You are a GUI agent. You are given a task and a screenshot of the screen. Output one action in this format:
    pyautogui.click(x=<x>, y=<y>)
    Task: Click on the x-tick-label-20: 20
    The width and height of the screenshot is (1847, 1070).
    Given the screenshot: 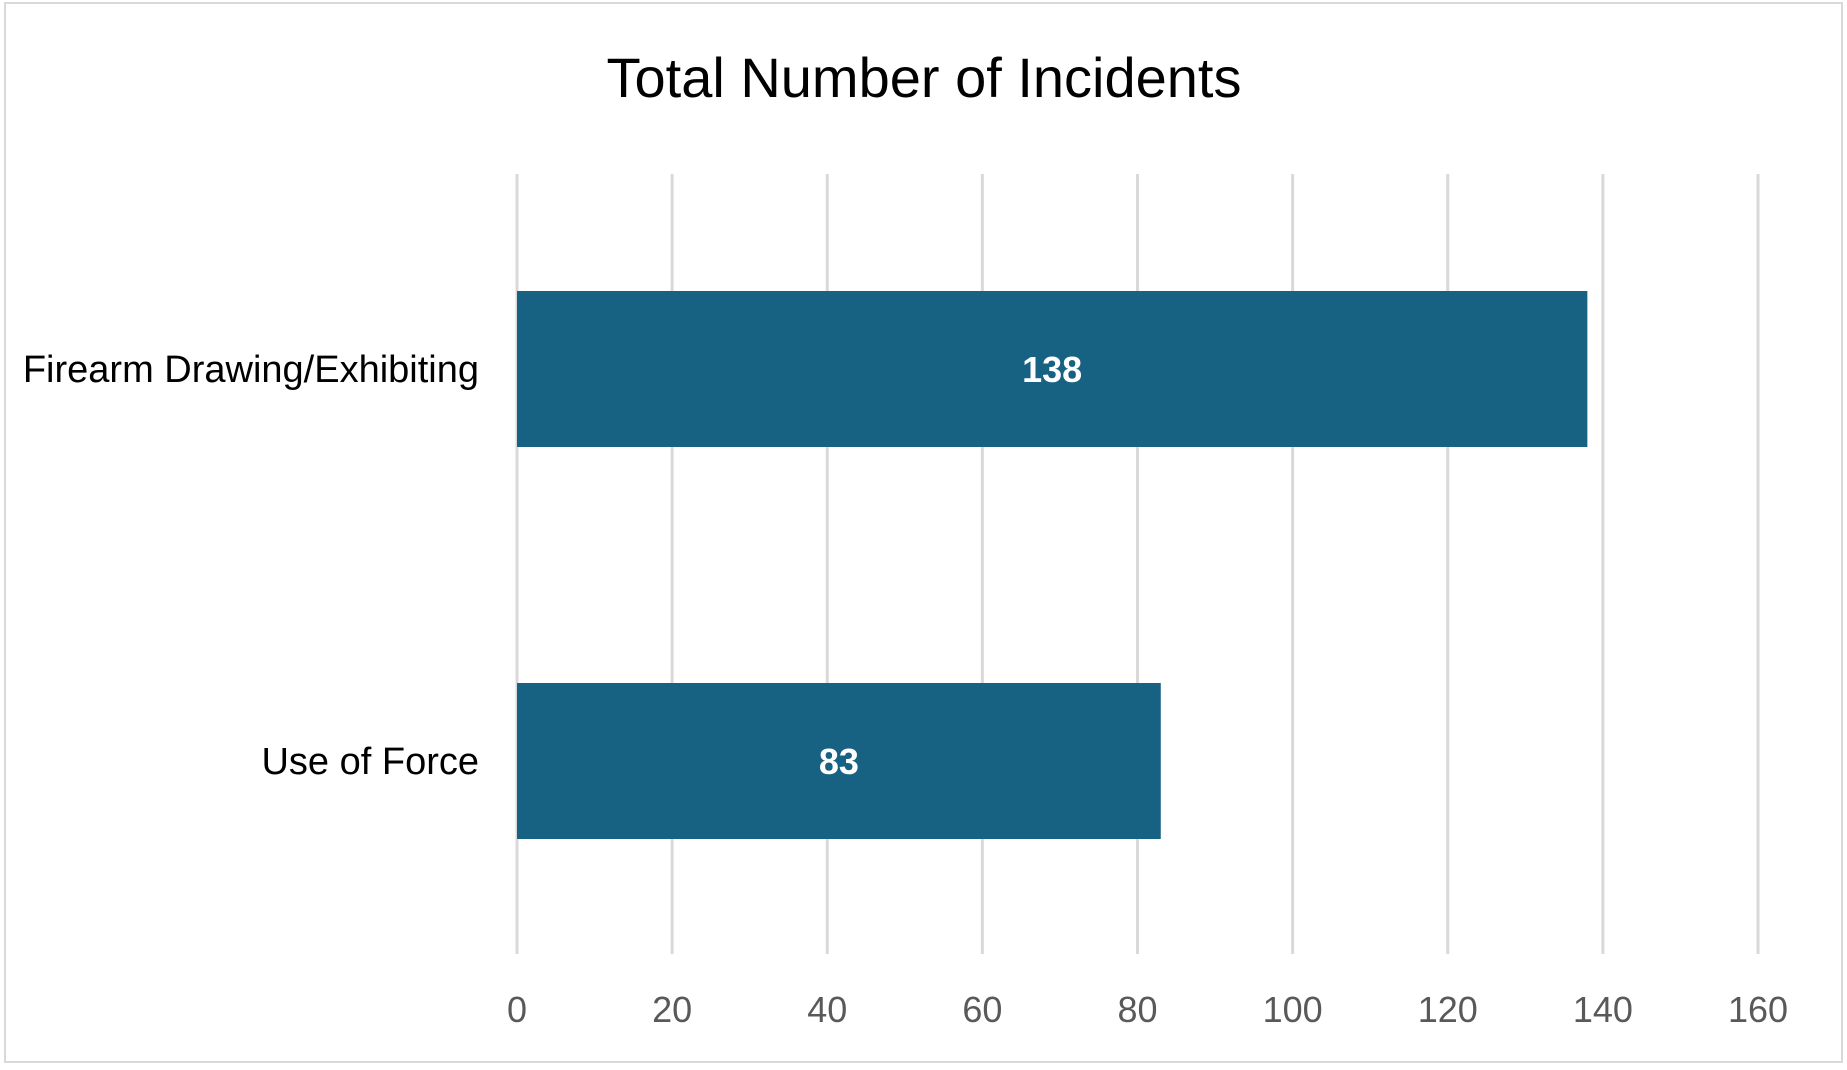 What is the action you would take?
    pyautogui.click(x=672, y=1009)
    